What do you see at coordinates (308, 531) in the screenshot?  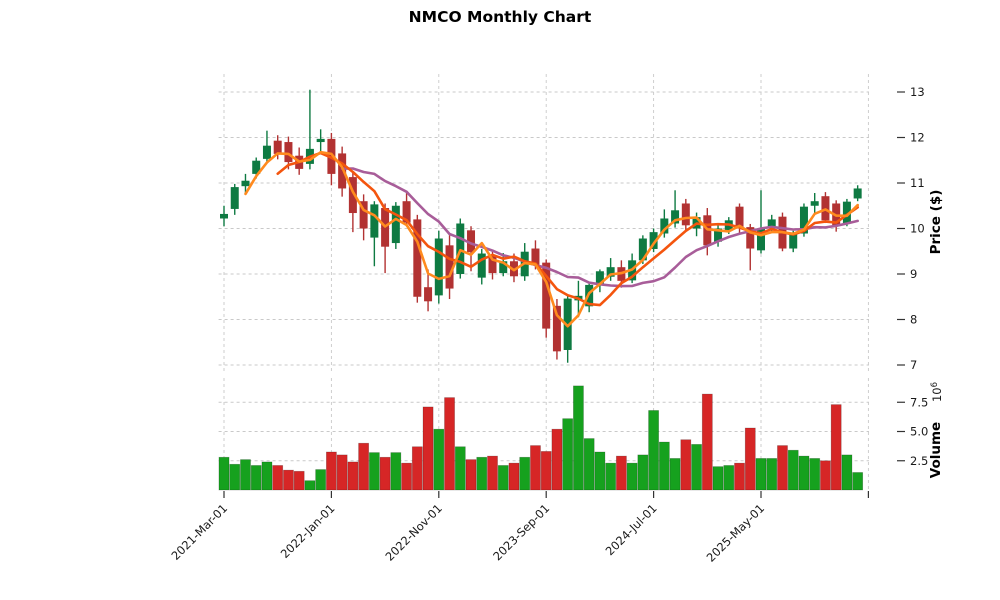 I see `x-tick-label: 2022-Jan-01` at bounding box center [308, 531].